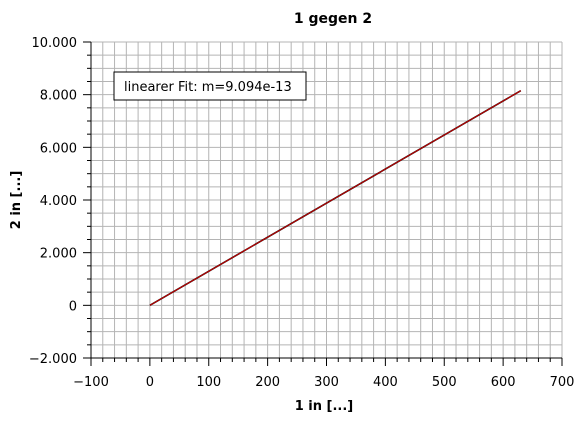 This screenshot has width=581, height=429. I want to click on fit-annotation: linearer Fit: m=9.094e-13, so click(210, 86).